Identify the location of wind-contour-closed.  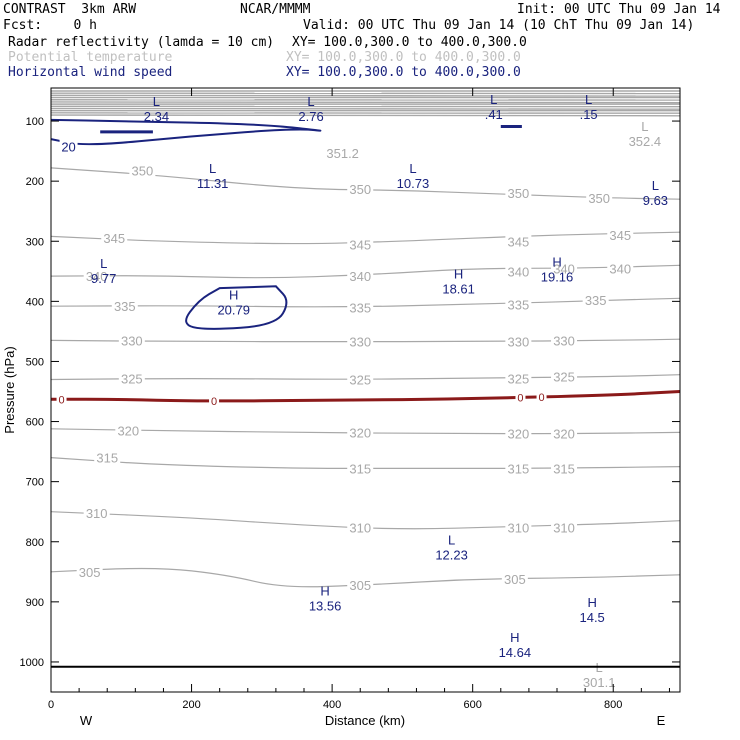
(236, 307).